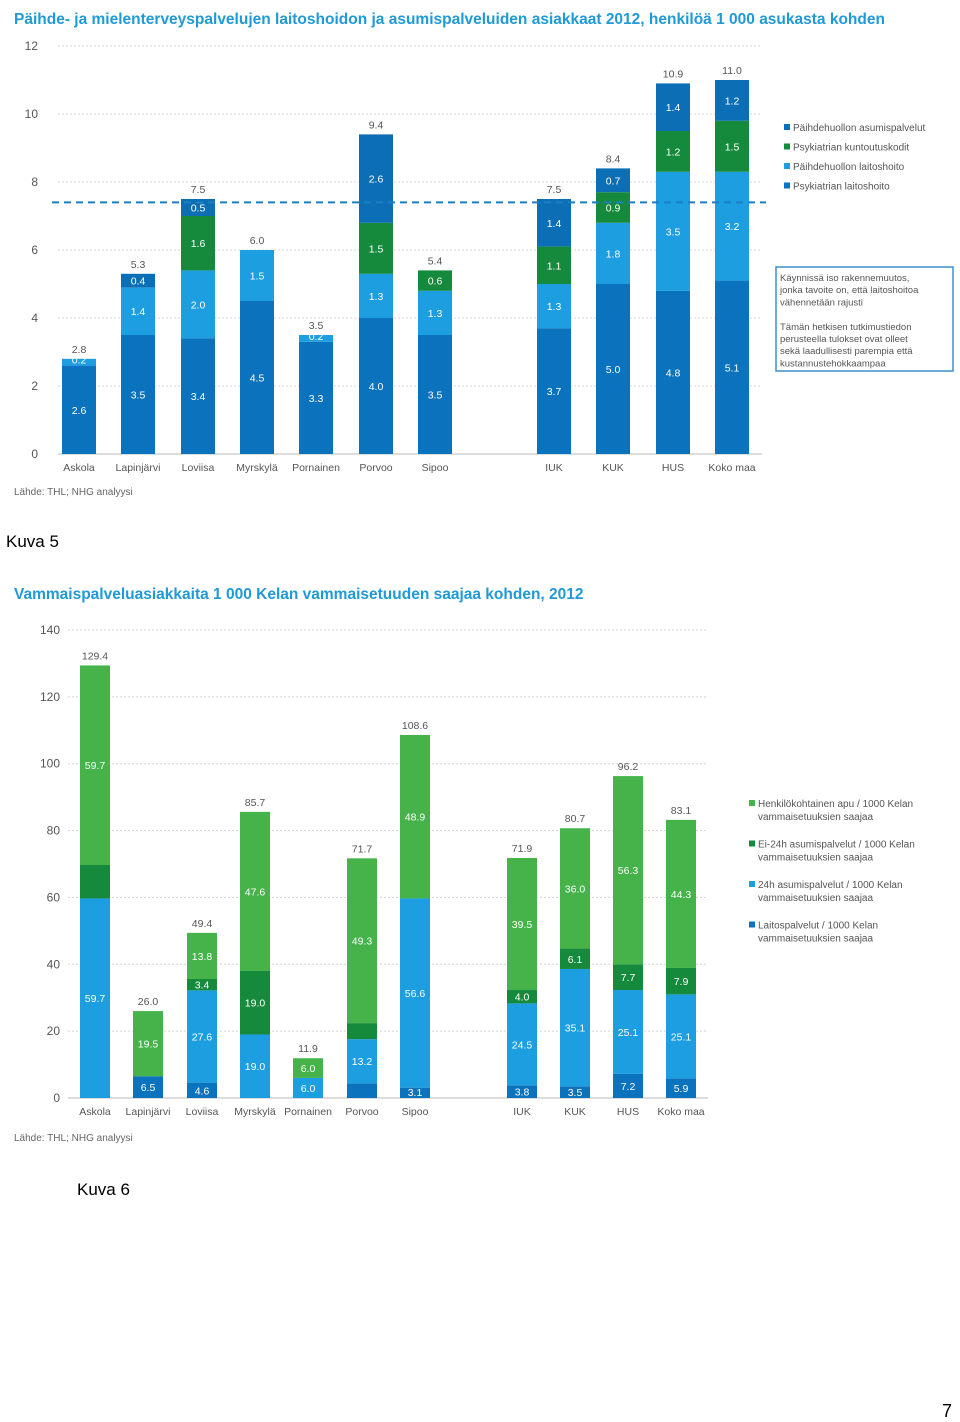  Describe the element at coordinates (95, 1112) in the screenshot. I see `chart2-category-label: Askola` at that location.